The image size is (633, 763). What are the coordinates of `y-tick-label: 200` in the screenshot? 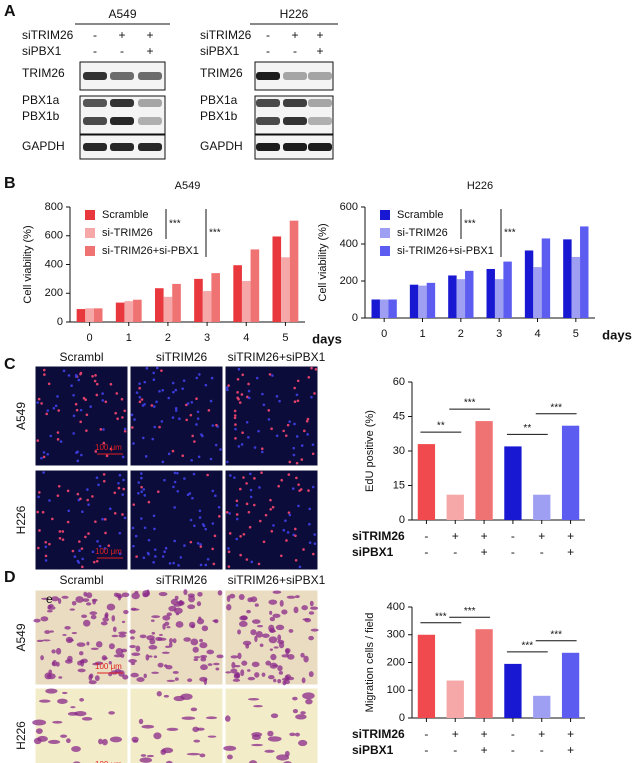 It's located at (396, 662).